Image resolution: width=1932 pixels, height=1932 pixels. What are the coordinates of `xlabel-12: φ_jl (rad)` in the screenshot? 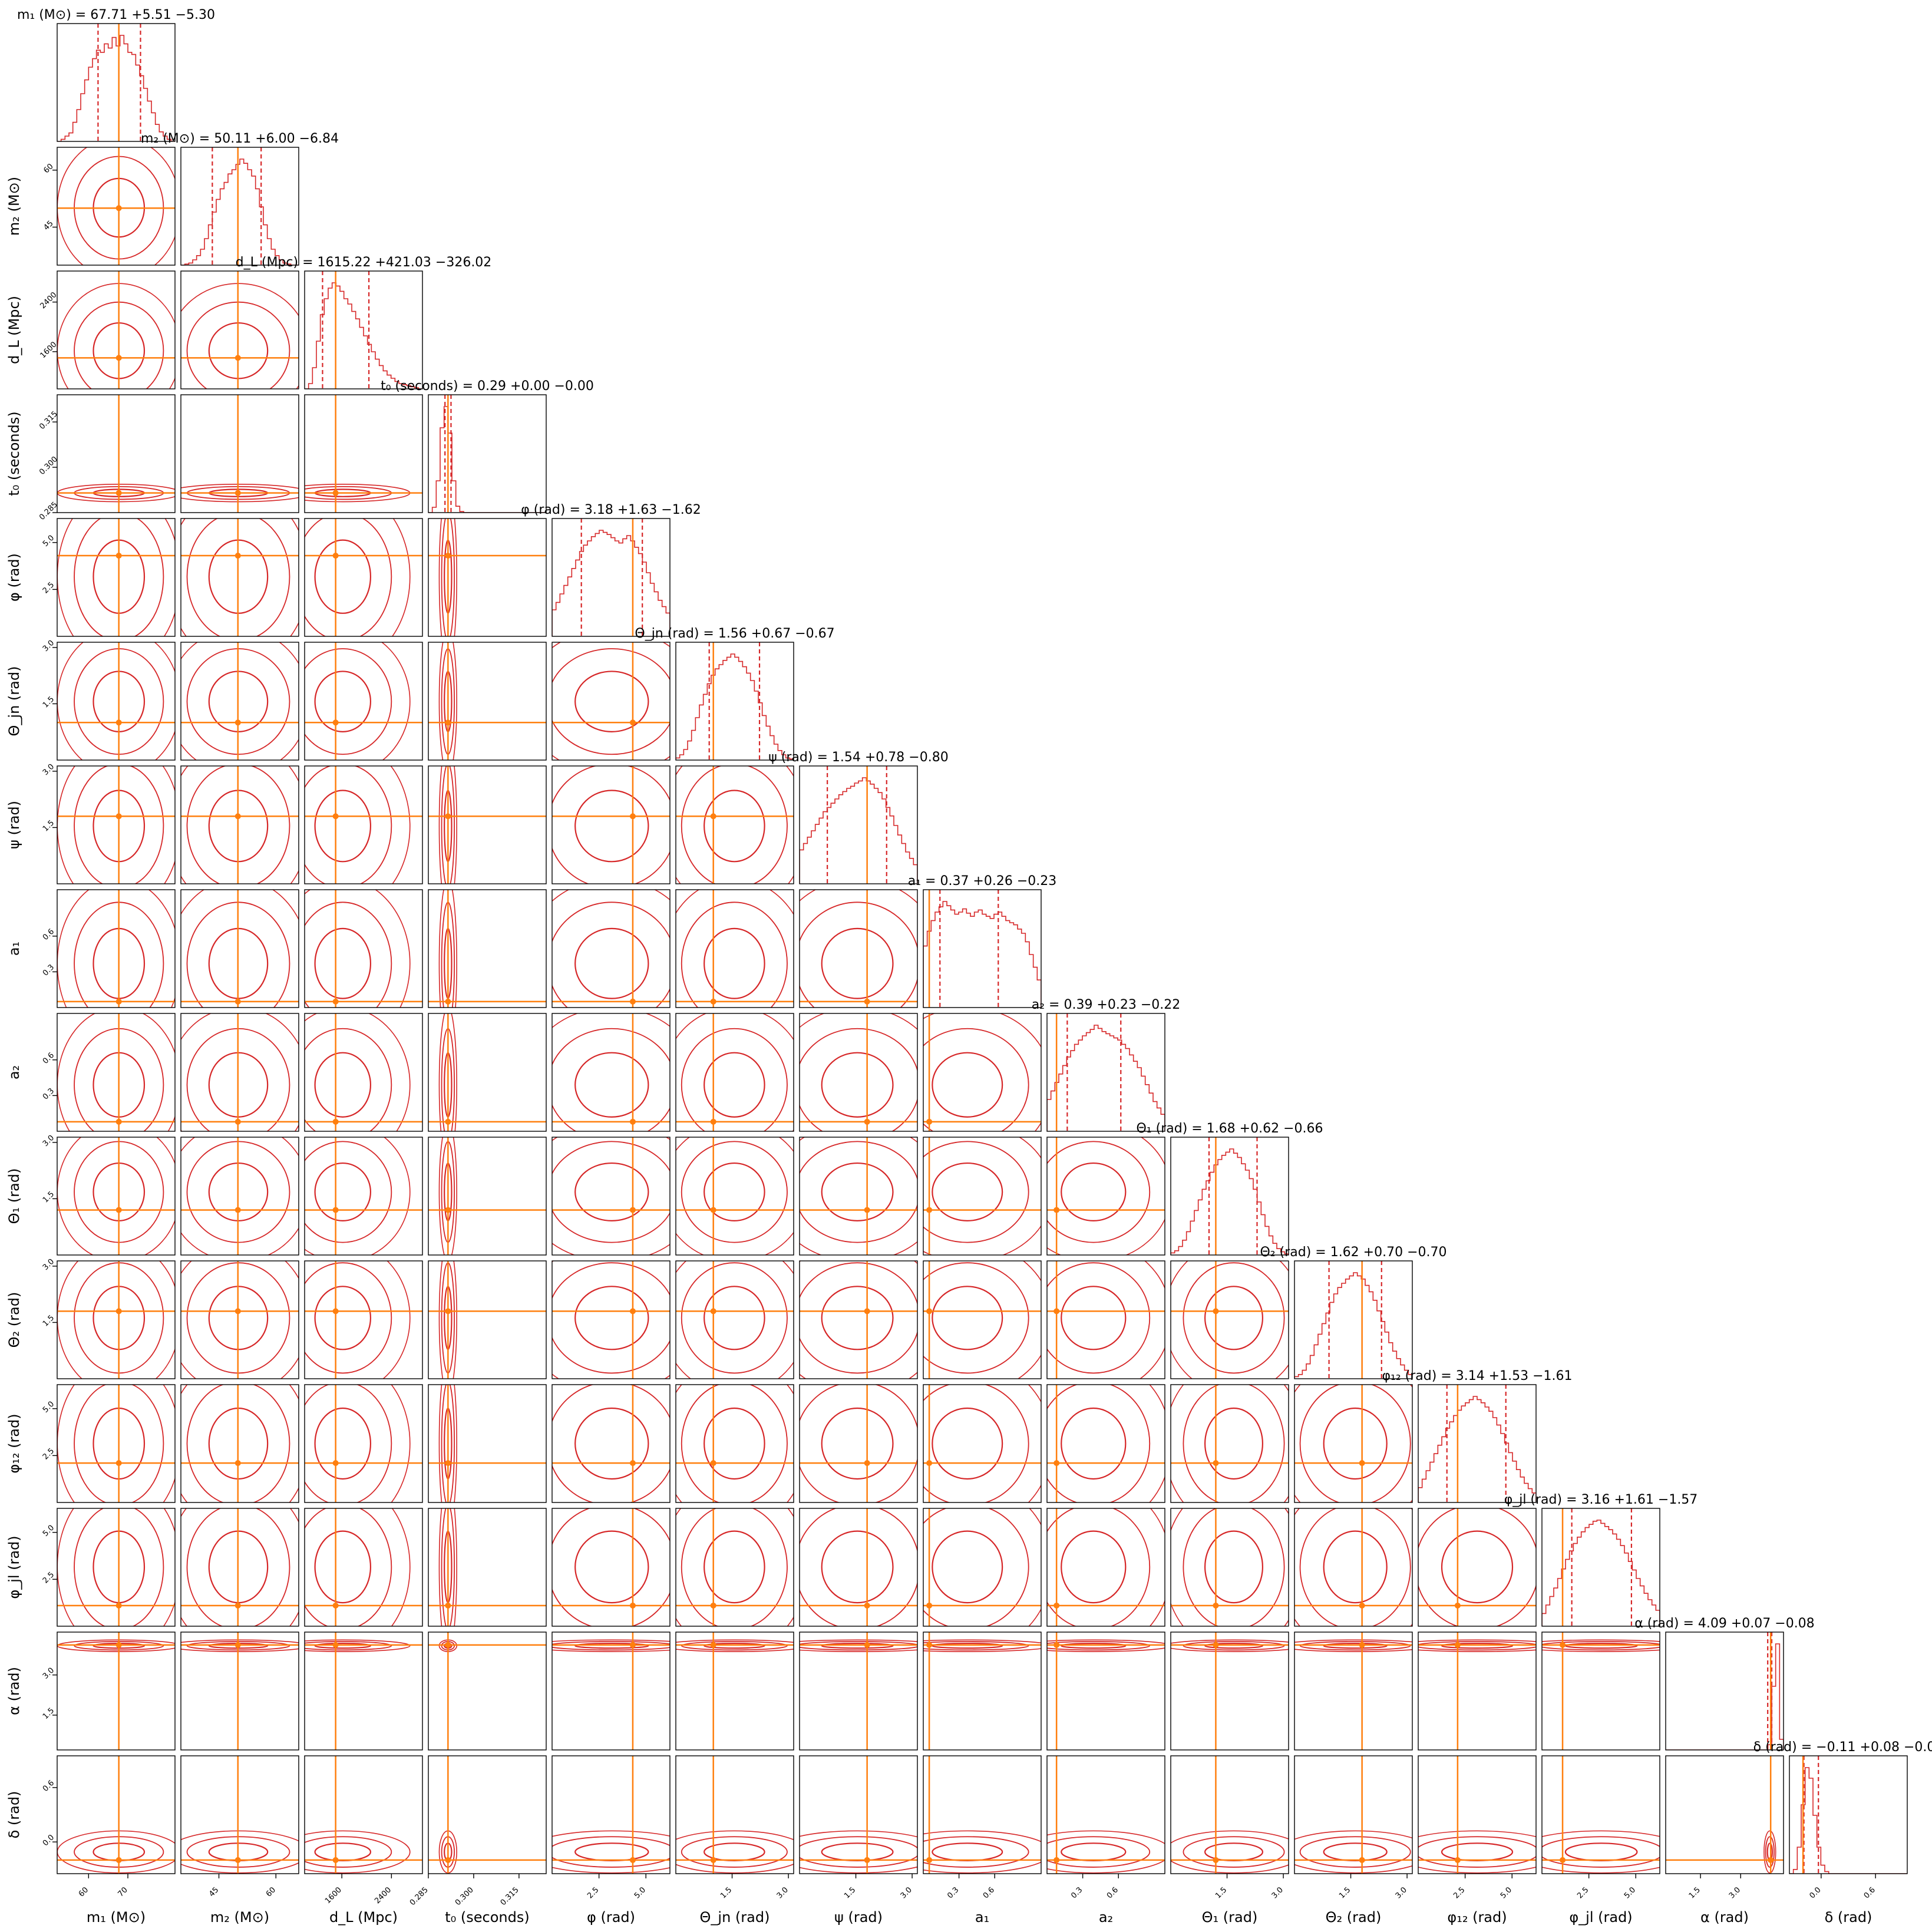 It's located at (1600, 1917).